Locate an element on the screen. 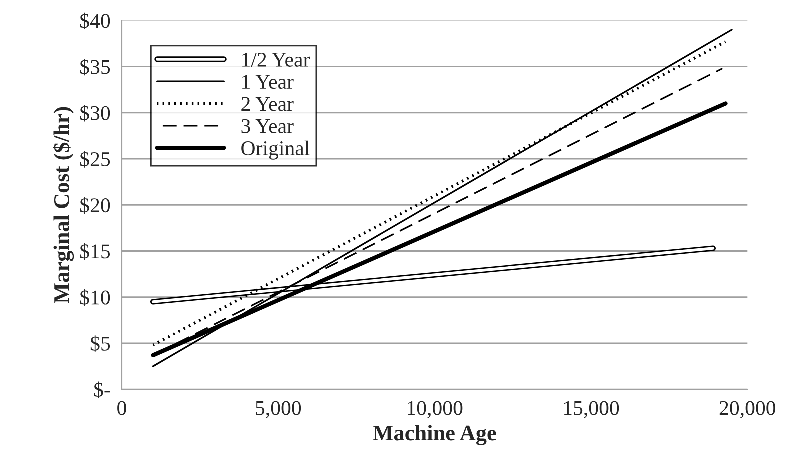  x-tick-label: 15,000 is located at coordinates (592, 409).